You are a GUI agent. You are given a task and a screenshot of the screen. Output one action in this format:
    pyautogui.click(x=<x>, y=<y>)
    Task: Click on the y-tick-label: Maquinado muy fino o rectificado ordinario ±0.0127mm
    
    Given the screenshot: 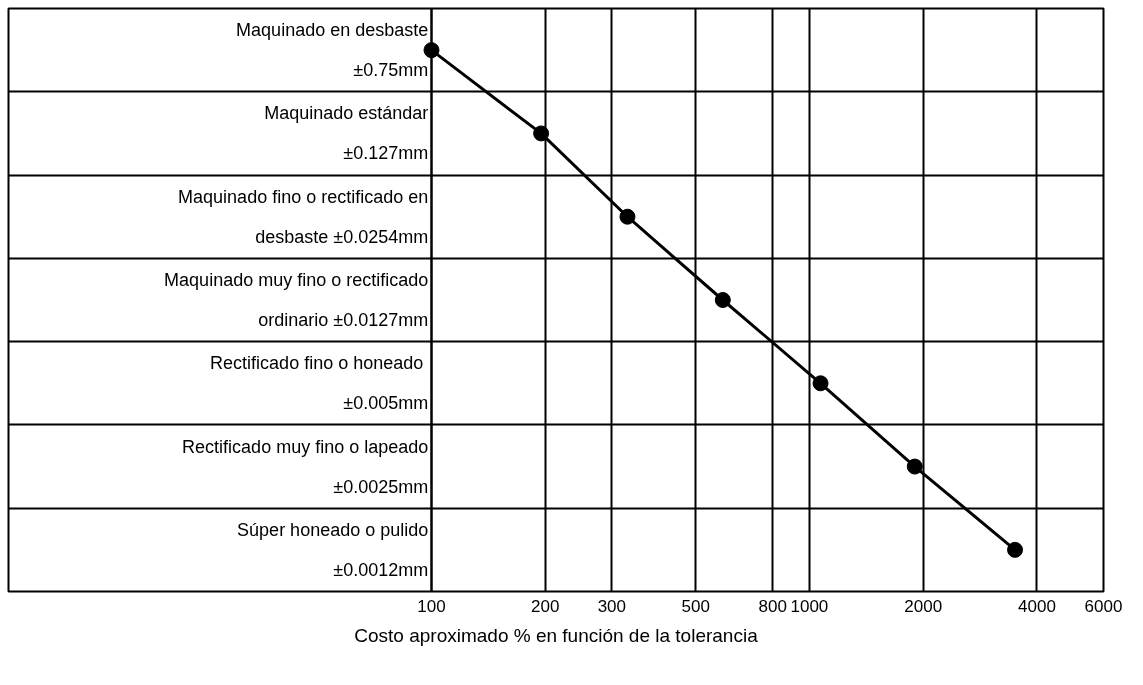 What is the action you would take?
    pyautogui.click(x=296, y=300)
    